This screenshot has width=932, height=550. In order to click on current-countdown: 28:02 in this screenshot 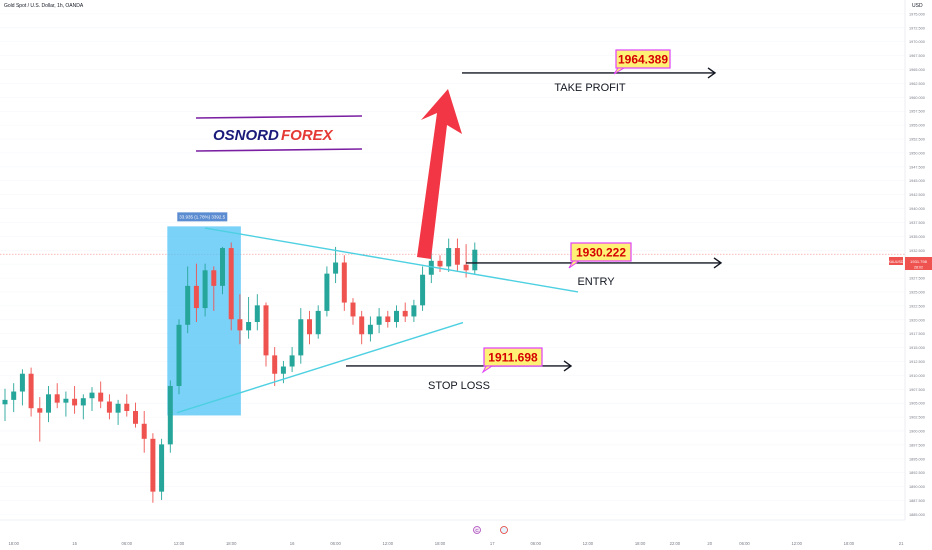, I will do `click(918, 268)`.